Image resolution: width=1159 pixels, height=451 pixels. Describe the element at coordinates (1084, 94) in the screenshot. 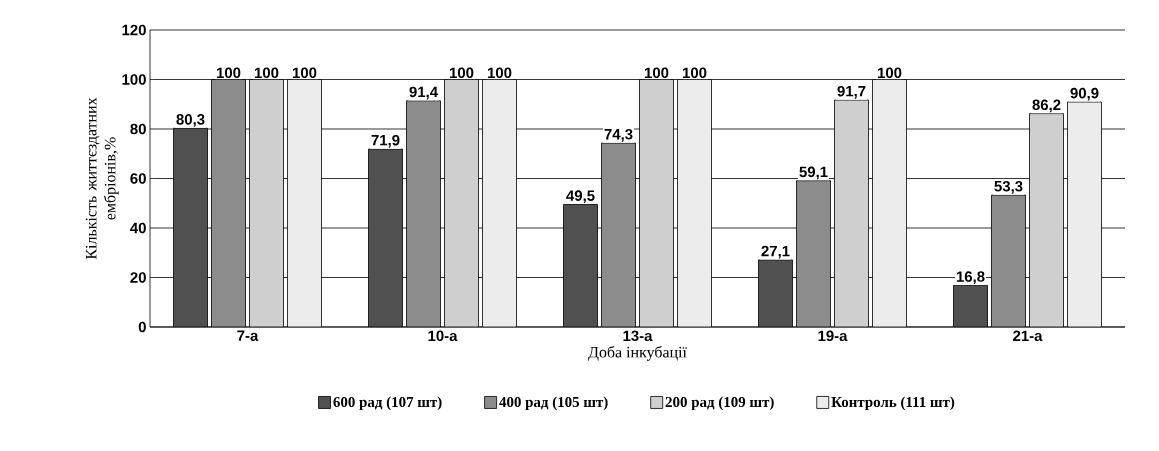

I see `data-label: 90,9` at that location.